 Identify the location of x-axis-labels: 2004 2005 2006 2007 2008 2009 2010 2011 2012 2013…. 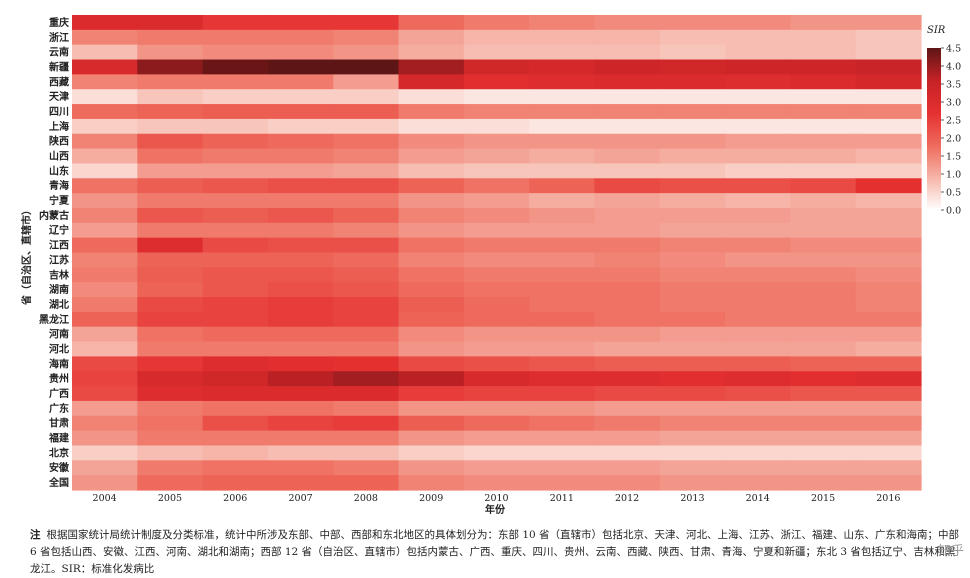
(497, 498).